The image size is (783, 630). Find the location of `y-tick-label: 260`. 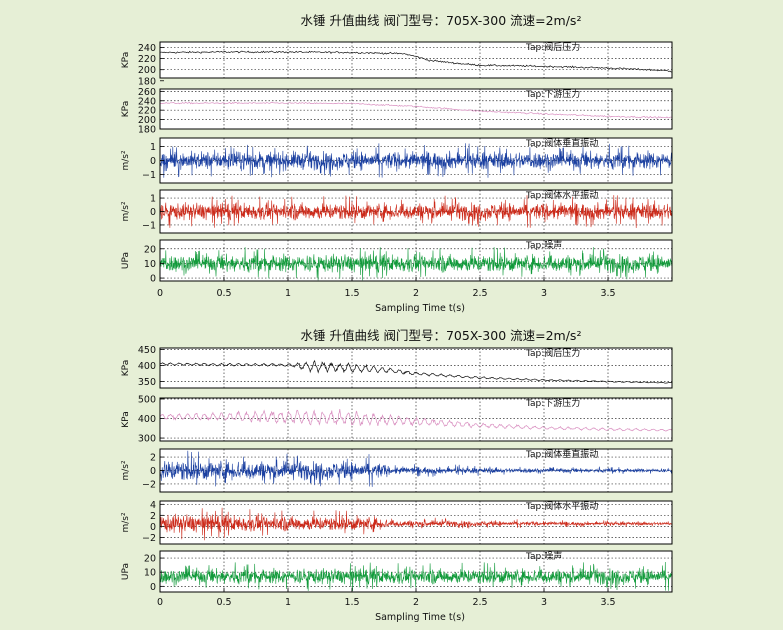

y-tick-label: 260 is located at coordinates (147, 92).